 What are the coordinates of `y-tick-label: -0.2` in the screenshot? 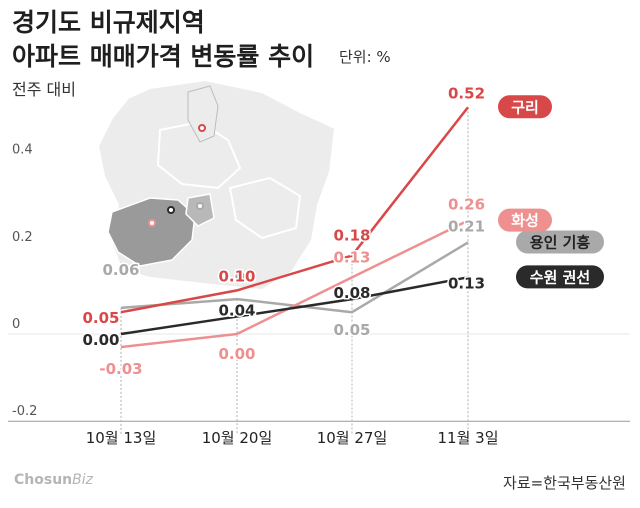 It's located at (24, 411).